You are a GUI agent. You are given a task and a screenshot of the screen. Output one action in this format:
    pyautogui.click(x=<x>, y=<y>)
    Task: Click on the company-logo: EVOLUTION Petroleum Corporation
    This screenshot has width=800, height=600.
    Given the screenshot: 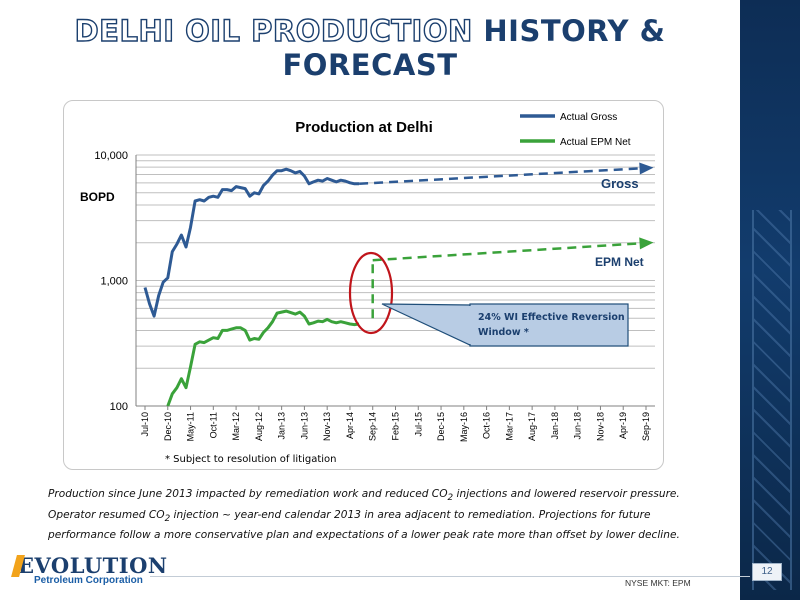 What is the action you would take?
    pyautogui.click(x=89, y=569)
    